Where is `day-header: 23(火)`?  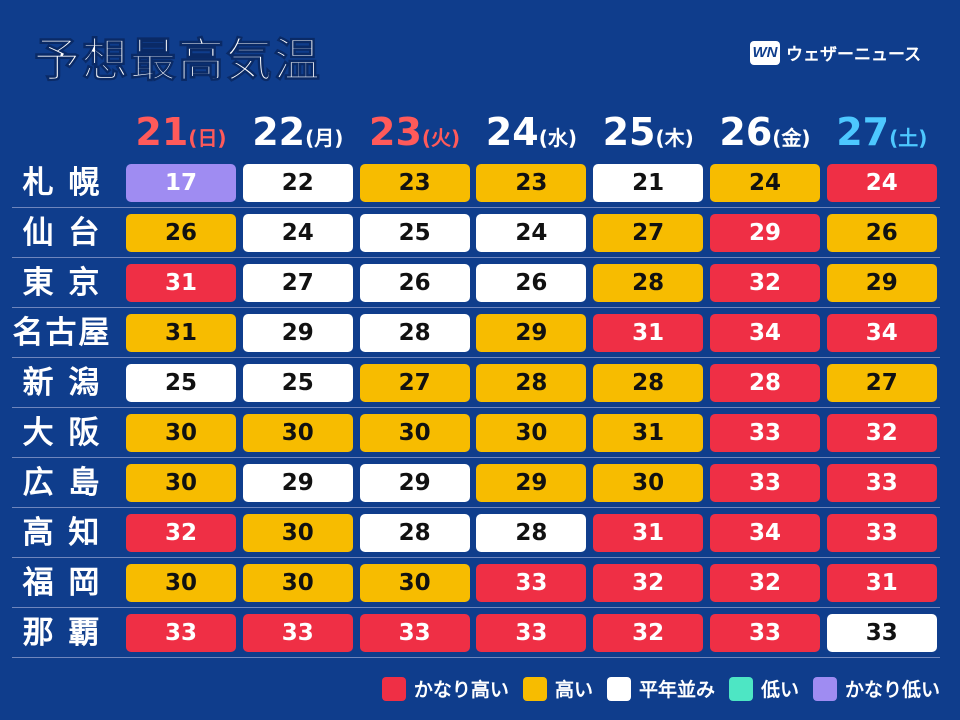
day-header: 23(火) is located at coordinates (415, 132).